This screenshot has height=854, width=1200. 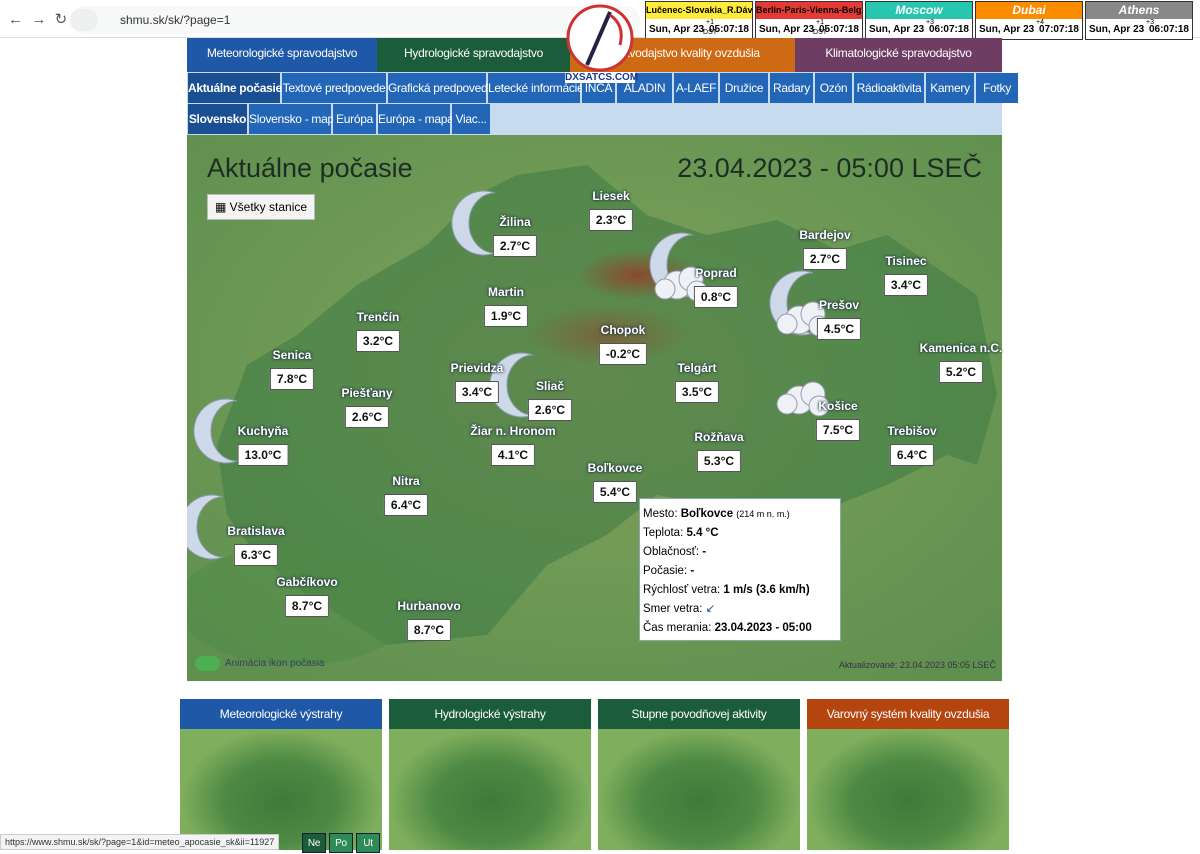 What do you see at coordinates (615, 468) in the screenshot?
I see `station-name: Boľkovce` at bounding box center [615, 468].